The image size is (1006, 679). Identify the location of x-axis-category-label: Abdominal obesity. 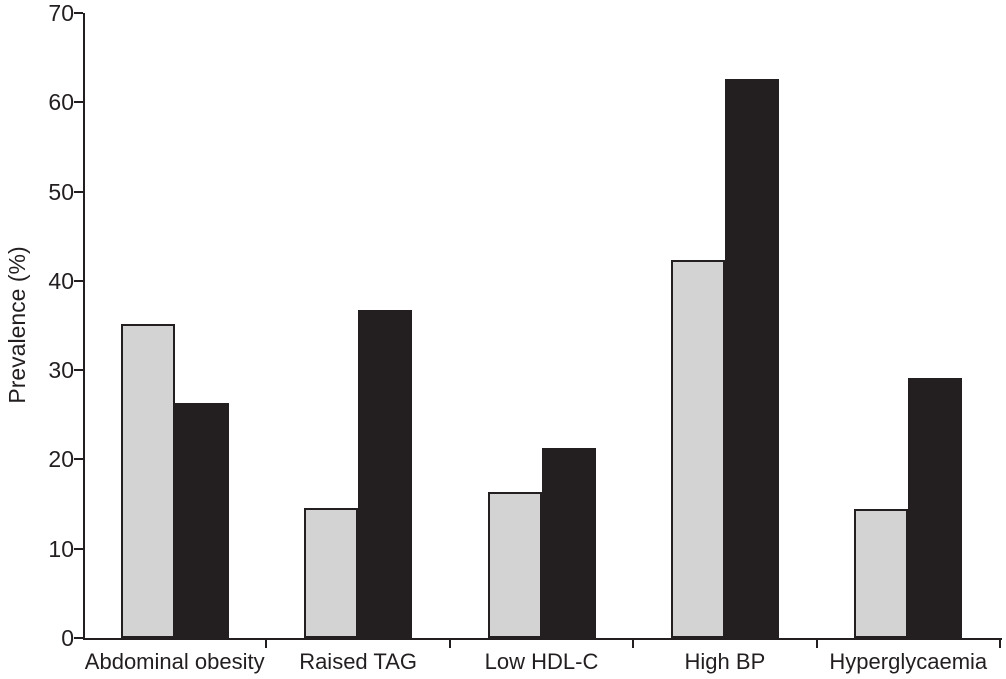
(174, 661).